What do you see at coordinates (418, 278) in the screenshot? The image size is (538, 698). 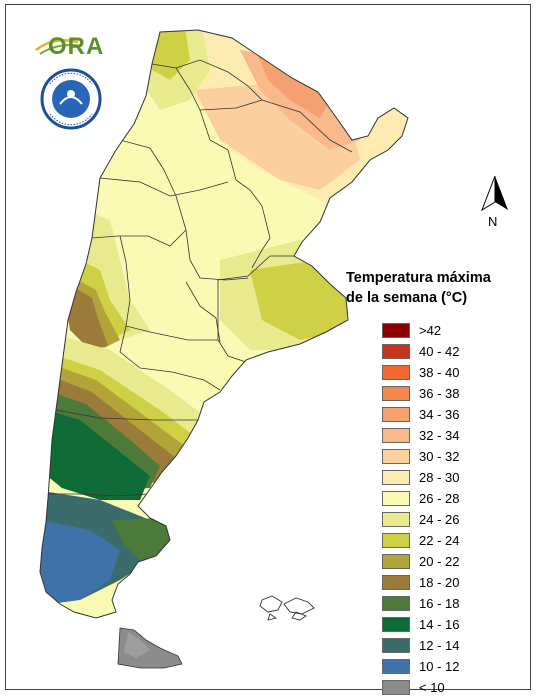 I see `legend-title-line1: Temperatura máxima` at bounding box center [418, 278].